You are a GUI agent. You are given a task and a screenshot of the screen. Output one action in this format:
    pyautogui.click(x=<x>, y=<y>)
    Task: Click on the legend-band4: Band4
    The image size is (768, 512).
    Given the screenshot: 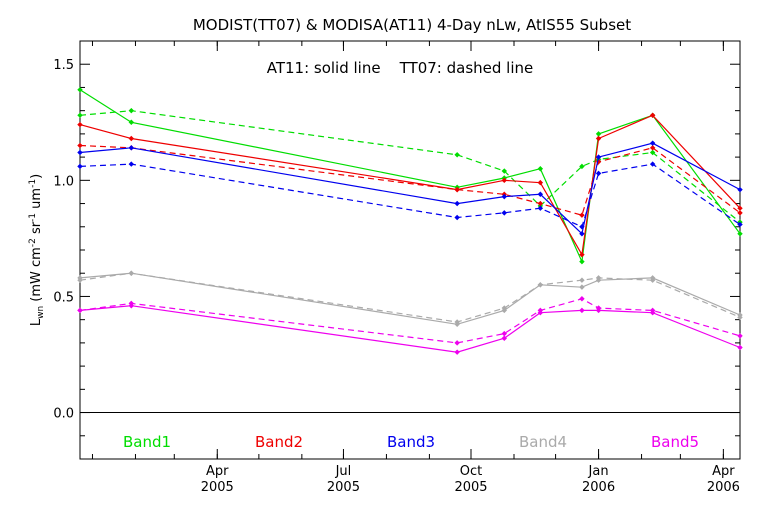 What is the action you would take?
    pyautogui.click(x=543, y=442)
    